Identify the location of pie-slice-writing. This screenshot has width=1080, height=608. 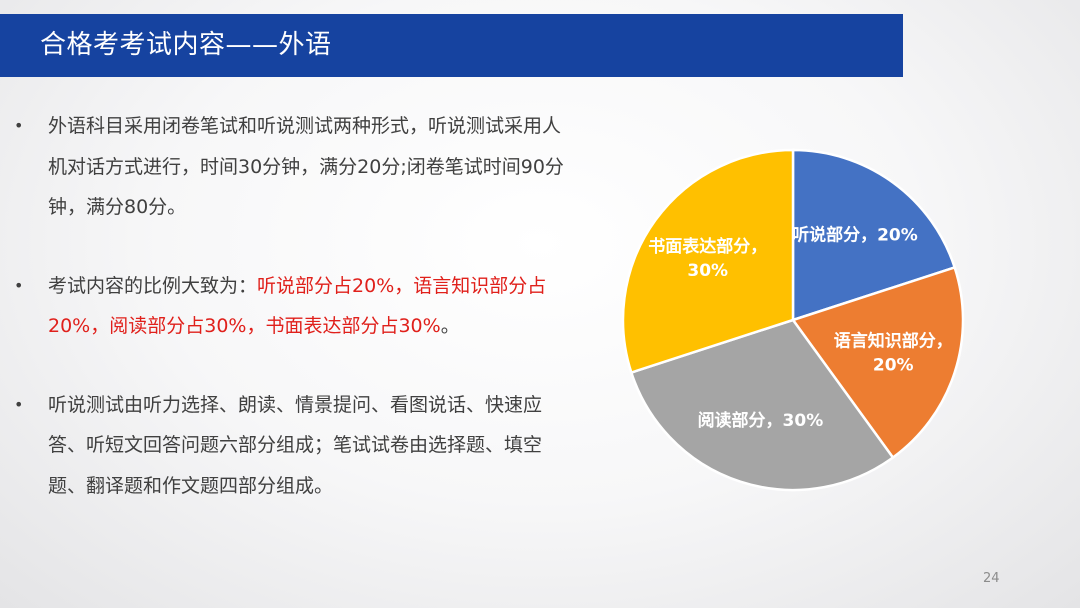
(708, 261).